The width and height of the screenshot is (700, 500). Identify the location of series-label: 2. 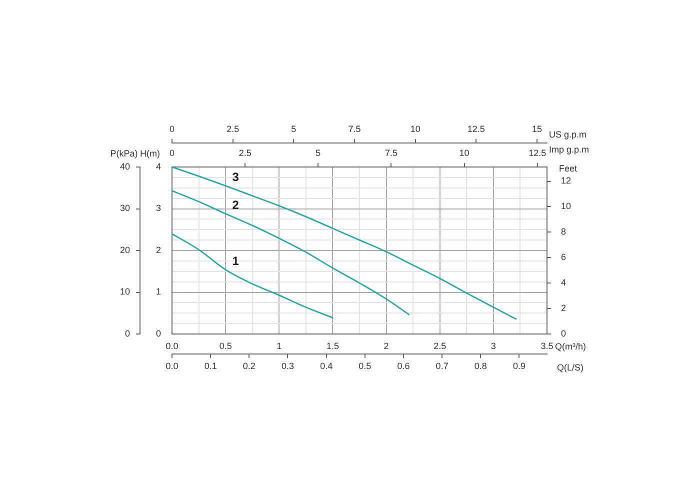
(236, 205).